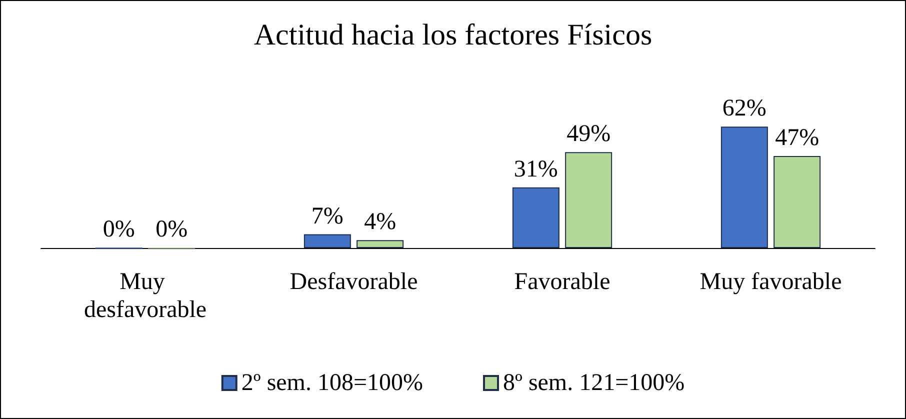 The image size is (906, 419). What do you see at coordinates (562, 282) in the screenshot?
I see `x-tick-label: Favorable` at bounding box center [562, 282].